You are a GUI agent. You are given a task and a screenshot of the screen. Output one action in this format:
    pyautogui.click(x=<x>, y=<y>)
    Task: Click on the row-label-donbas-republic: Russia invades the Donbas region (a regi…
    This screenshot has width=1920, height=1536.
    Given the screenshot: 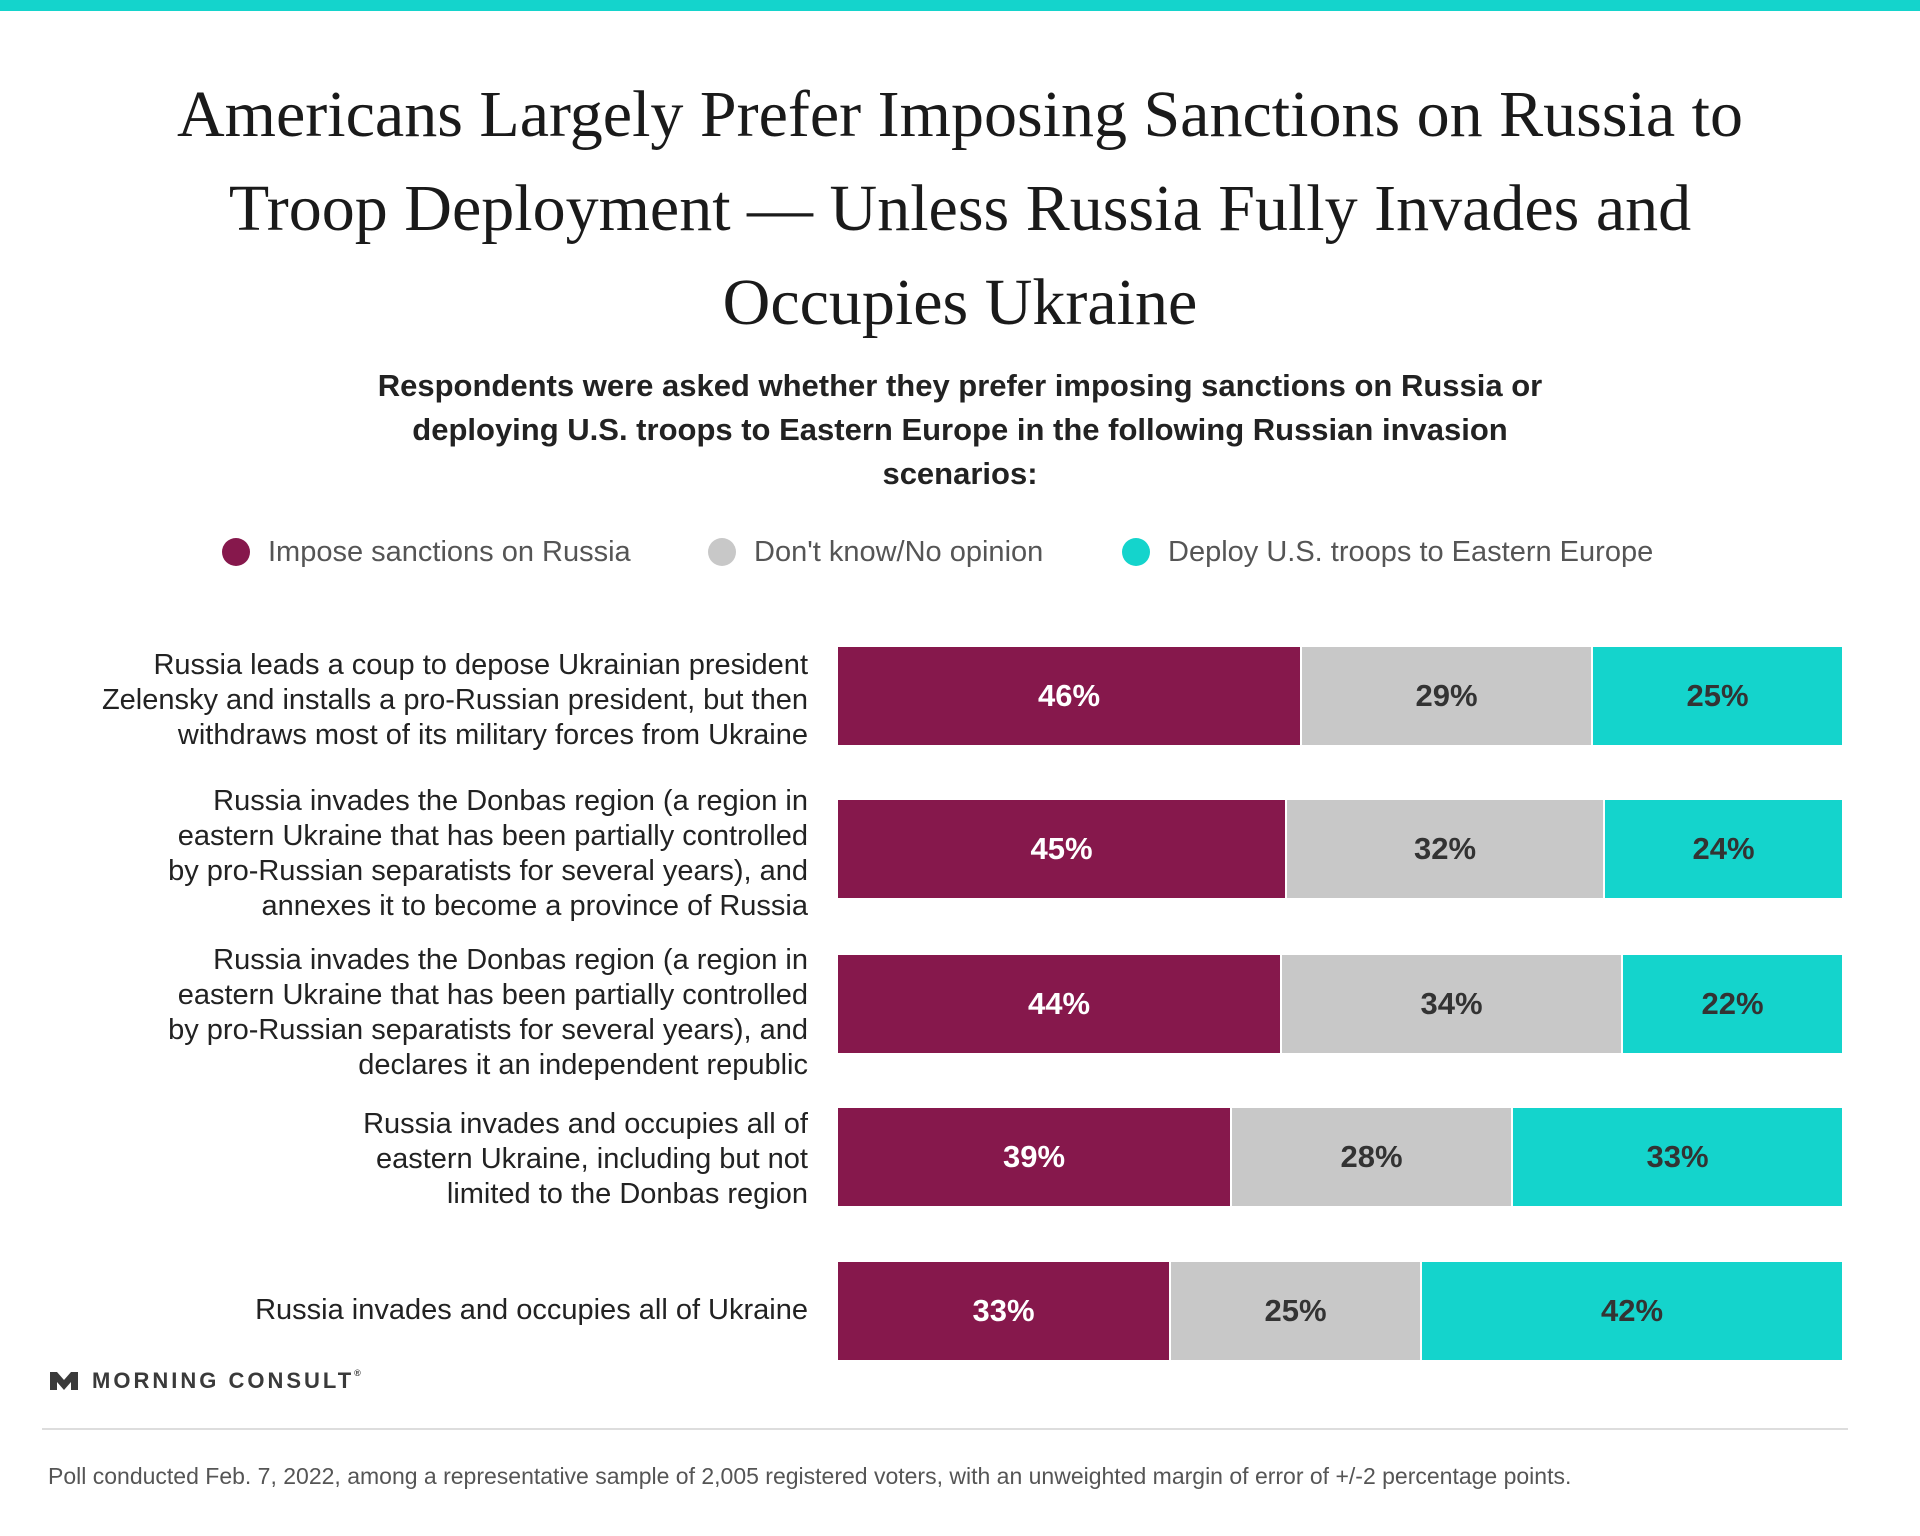 What is the action you would take?
    pyautogui.click(x=488, y=1012)
    